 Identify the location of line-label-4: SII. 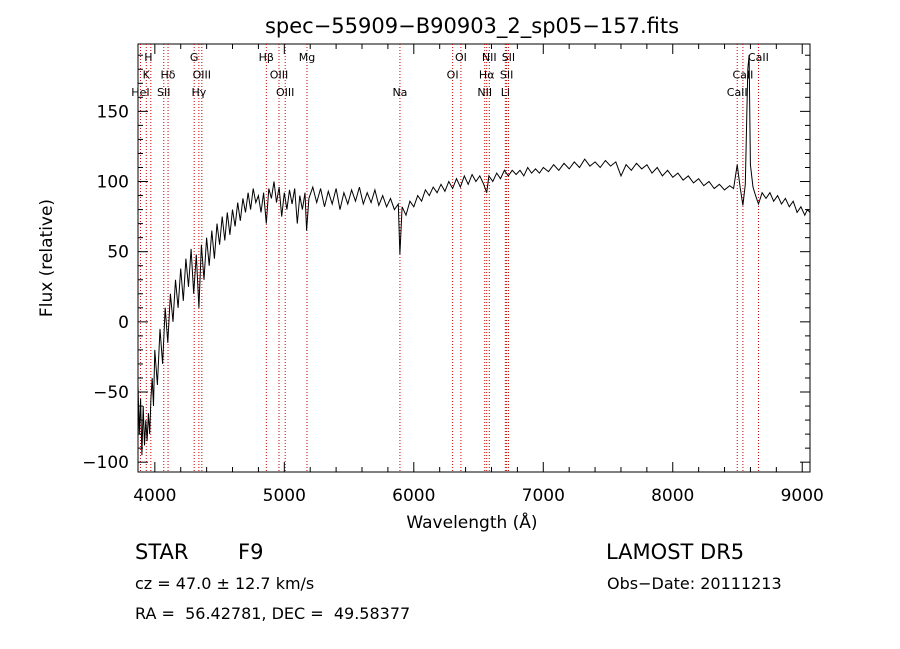
(163, 92).